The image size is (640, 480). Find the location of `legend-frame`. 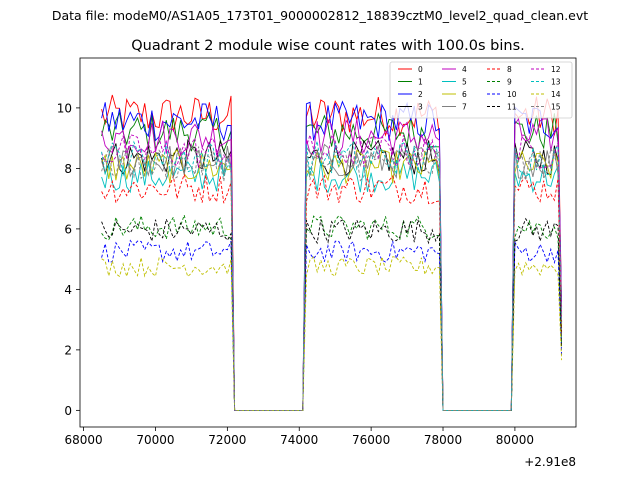

legend-frame is located at coordinates (481, 90).